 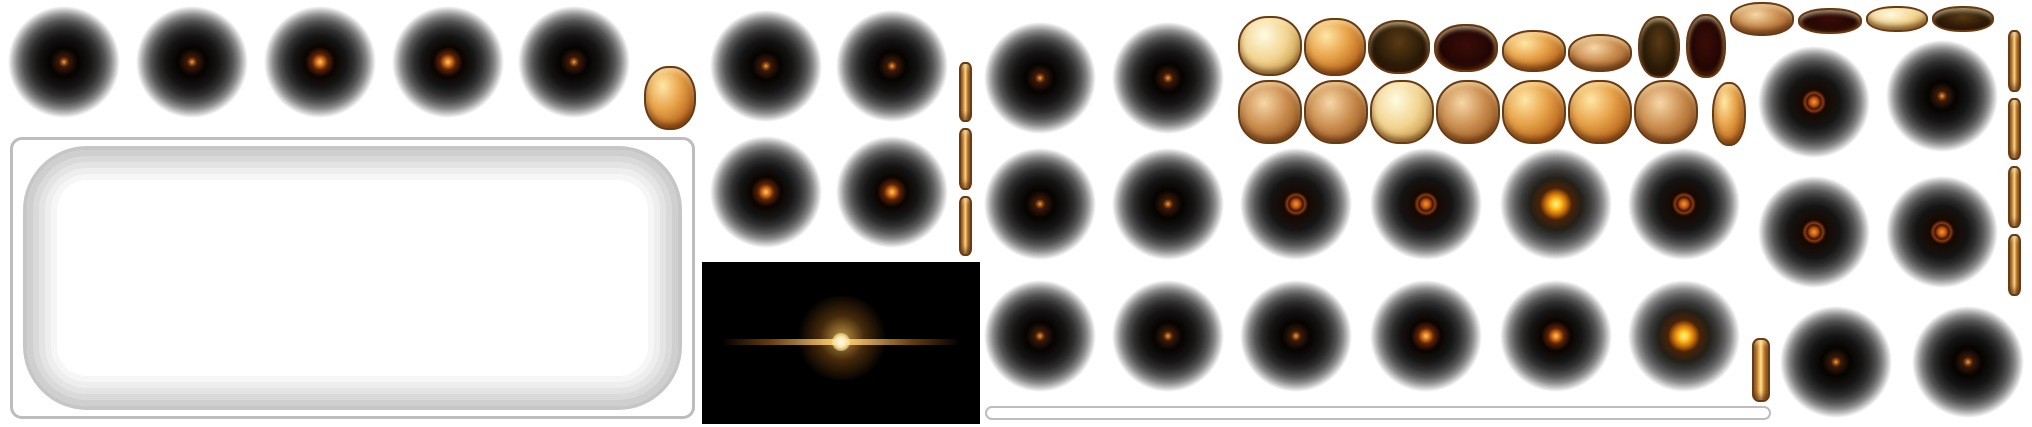 I want to click on thin-rounded-bar, so click(x=1378, y=413).